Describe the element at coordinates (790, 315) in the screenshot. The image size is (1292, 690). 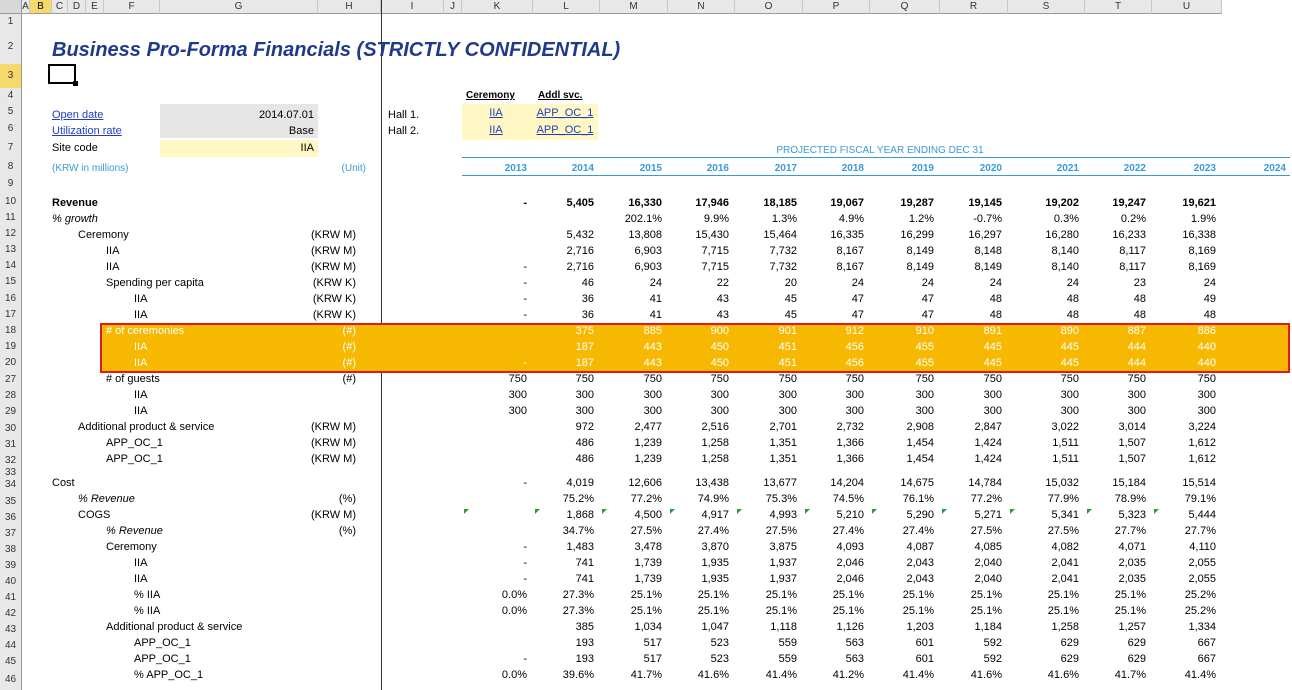
I see `value-cell: 45` at that location.